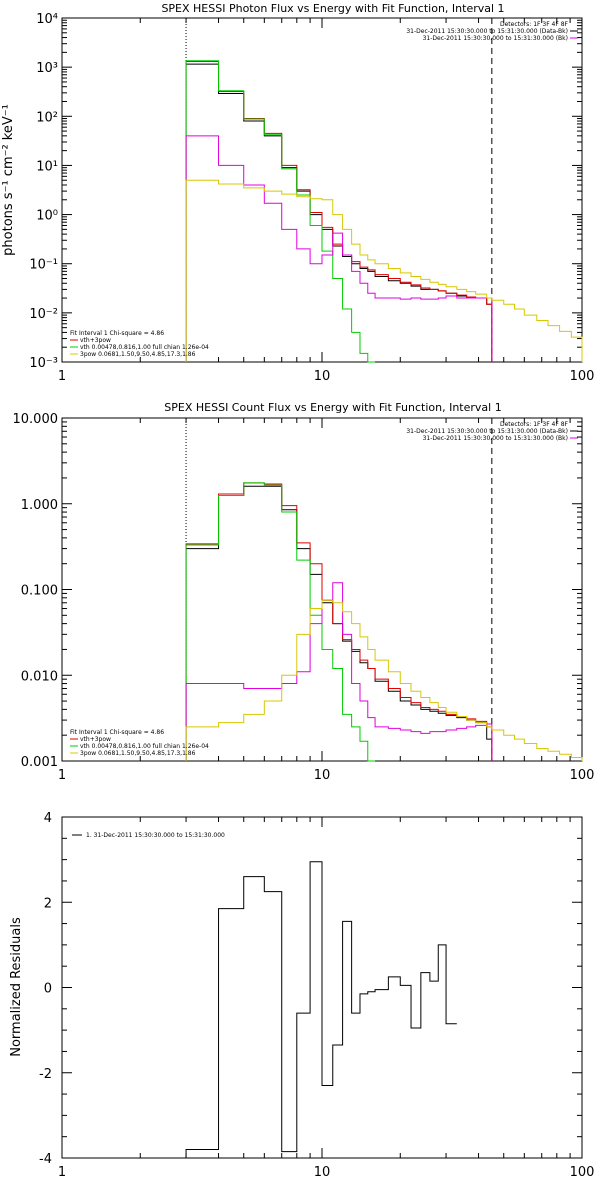 Image resolution: width=600 pixels, height=1200 pixels. I want to click on y-tick-label: 0.100, so click(39, 591).